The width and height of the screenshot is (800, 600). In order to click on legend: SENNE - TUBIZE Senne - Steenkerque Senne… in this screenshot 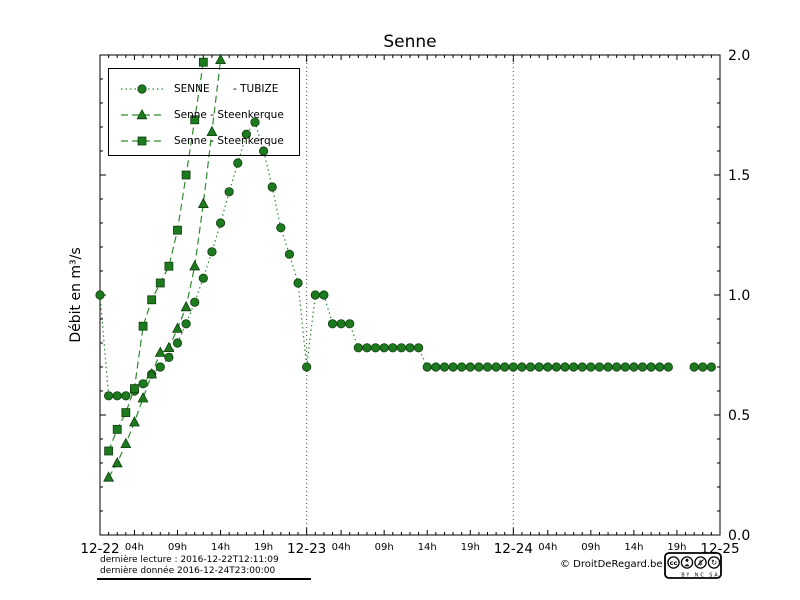, I will do `click(204, 112)`.